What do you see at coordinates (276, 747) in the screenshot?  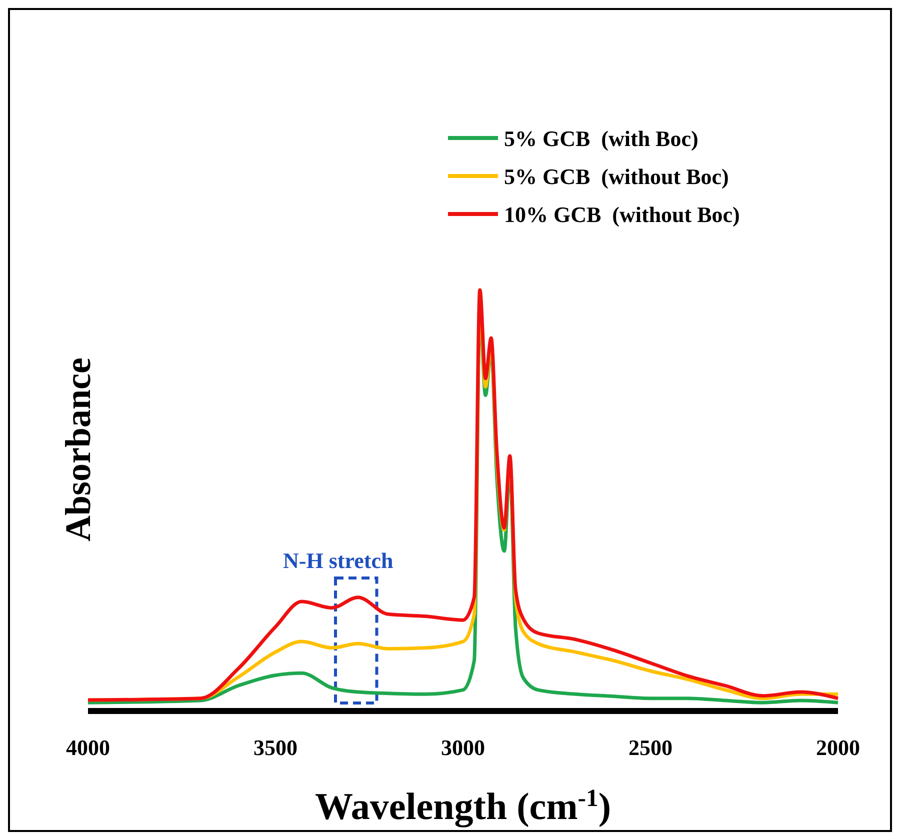 I see `x-tick-label: 3500` at bounding box center [276, 747].